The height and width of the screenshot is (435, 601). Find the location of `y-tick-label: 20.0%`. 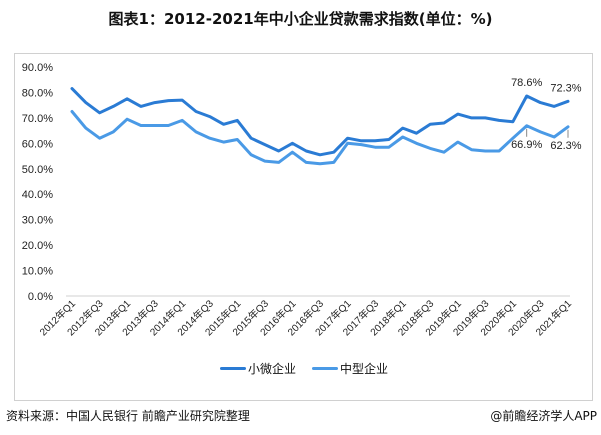

y-tick-label: 20.0% is located at coordinates (37, 246).